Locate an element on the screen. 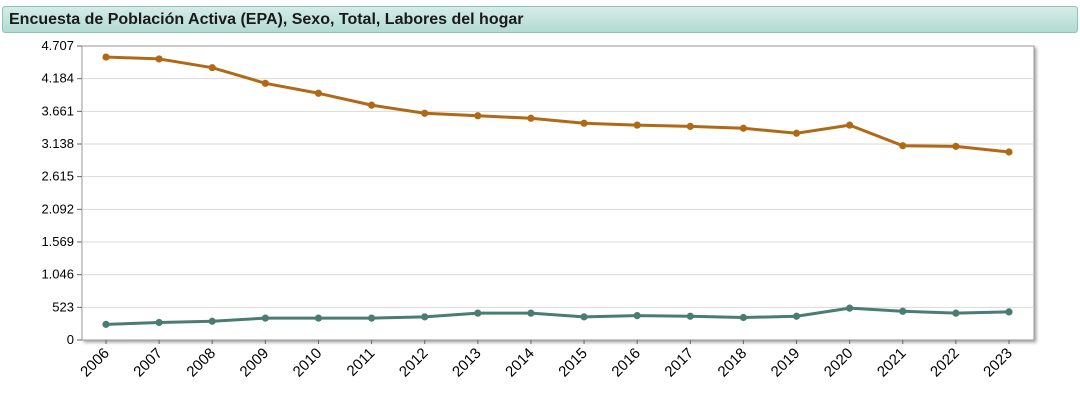 The image size is (1080, 417). x-tick-label: 2015 is located at coordinates (573, 363).